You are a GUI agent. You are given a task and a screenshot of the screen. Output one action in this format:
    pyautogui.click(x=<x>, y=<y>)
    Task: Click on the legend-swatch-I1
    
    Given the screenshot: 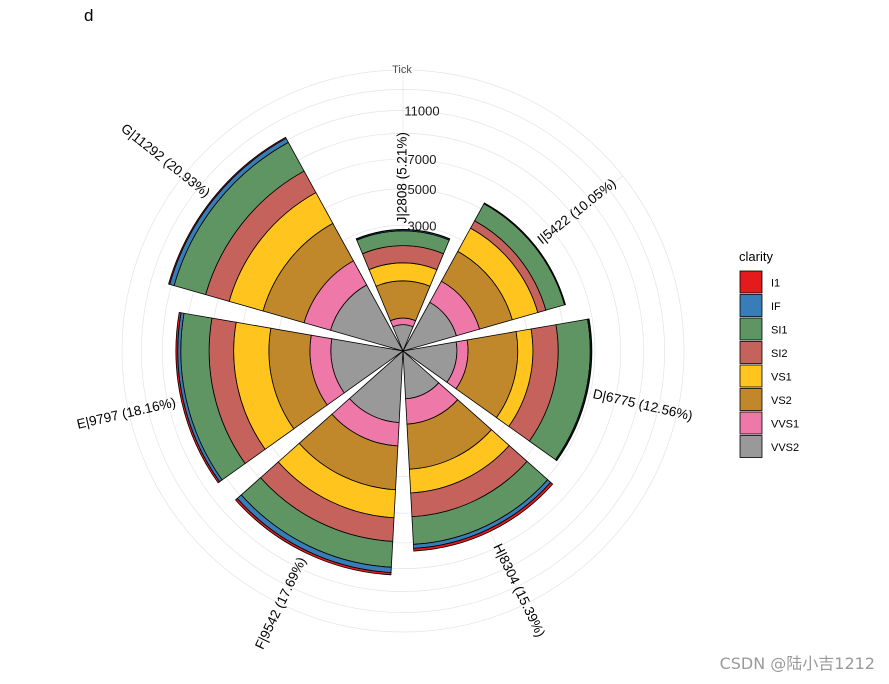 What is the action you would take?
    pyautogui.click(x=751, y=282)
    